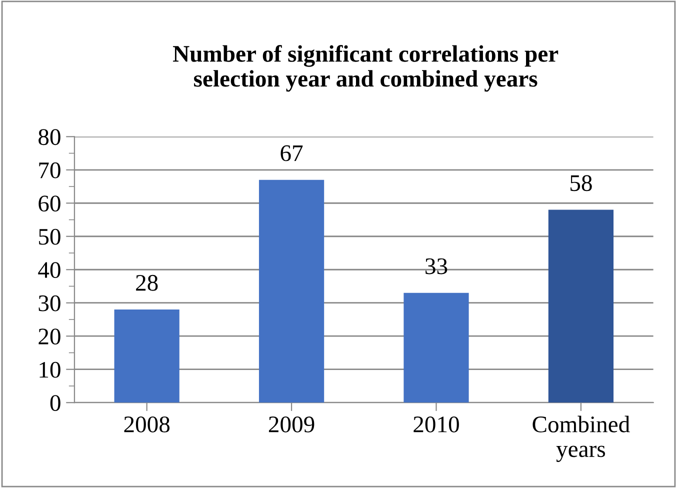 The height and width of the screenshot is (488, 677). I want to click on x-tick-label: 2010, so click(436, 424).